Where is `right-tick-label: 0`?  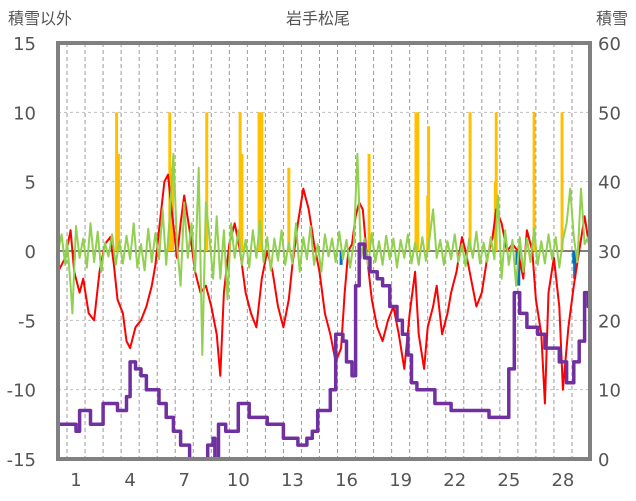
right-tick-label: 0 is located at coordinates (603, 460).